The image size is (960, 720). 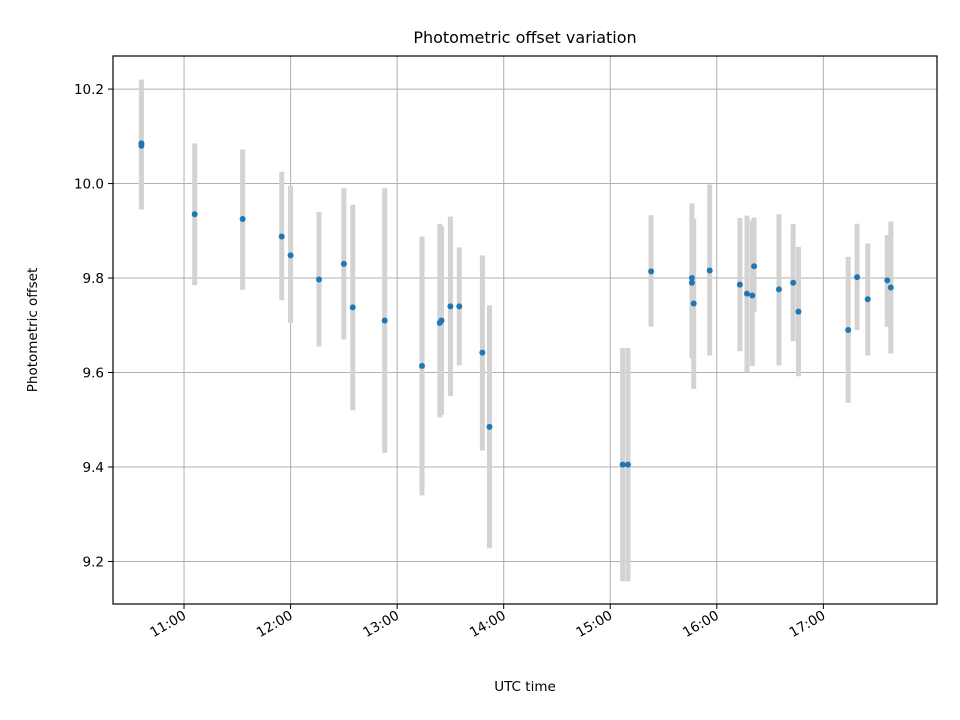 What do you see at coordinates (525, 687) in the screenshot?
I see `x-axis-label: UTC time` at bounding box center [525, 687].